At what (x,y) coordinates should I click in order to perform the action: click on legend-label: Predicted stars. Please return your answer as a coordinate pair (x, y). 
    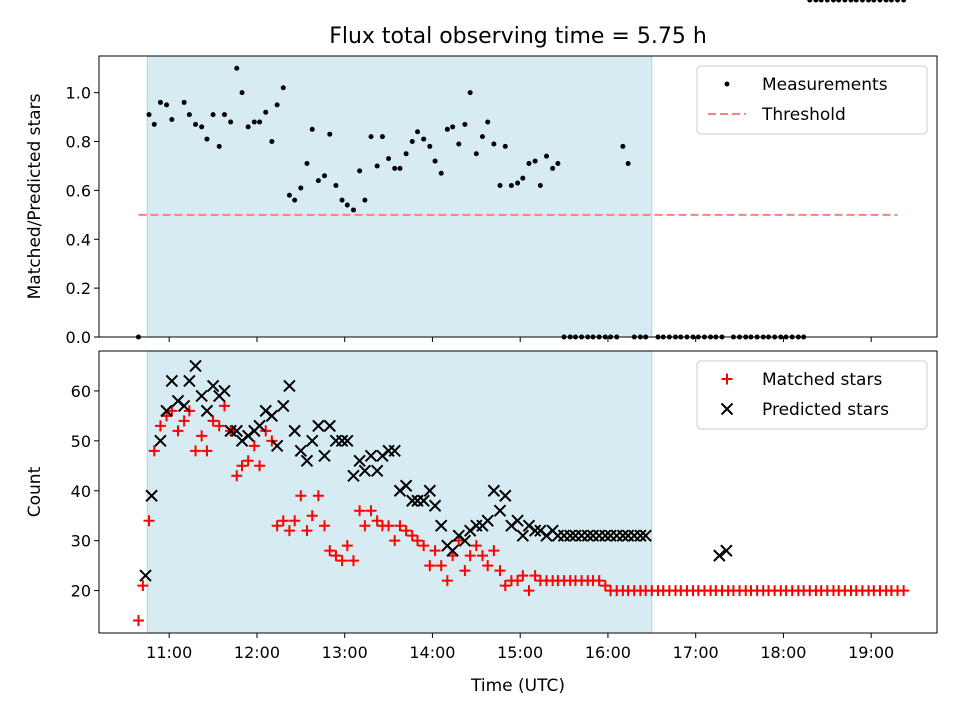
    Looking at the image, I should click on (825, 410).